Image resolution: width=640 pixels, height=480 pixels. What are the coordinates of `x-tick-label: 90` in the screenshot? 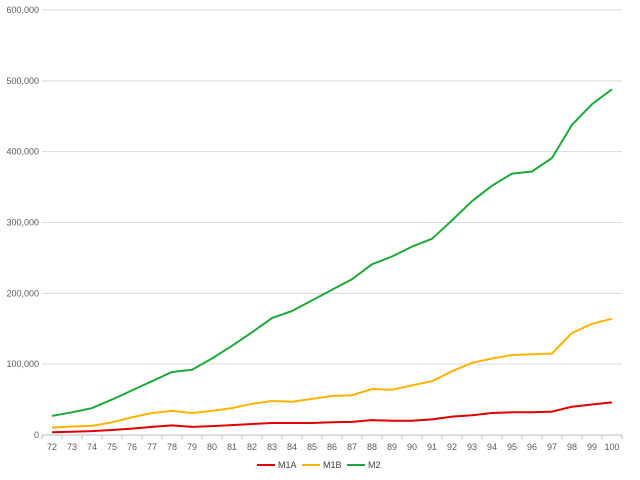 It's located at (412, 447).